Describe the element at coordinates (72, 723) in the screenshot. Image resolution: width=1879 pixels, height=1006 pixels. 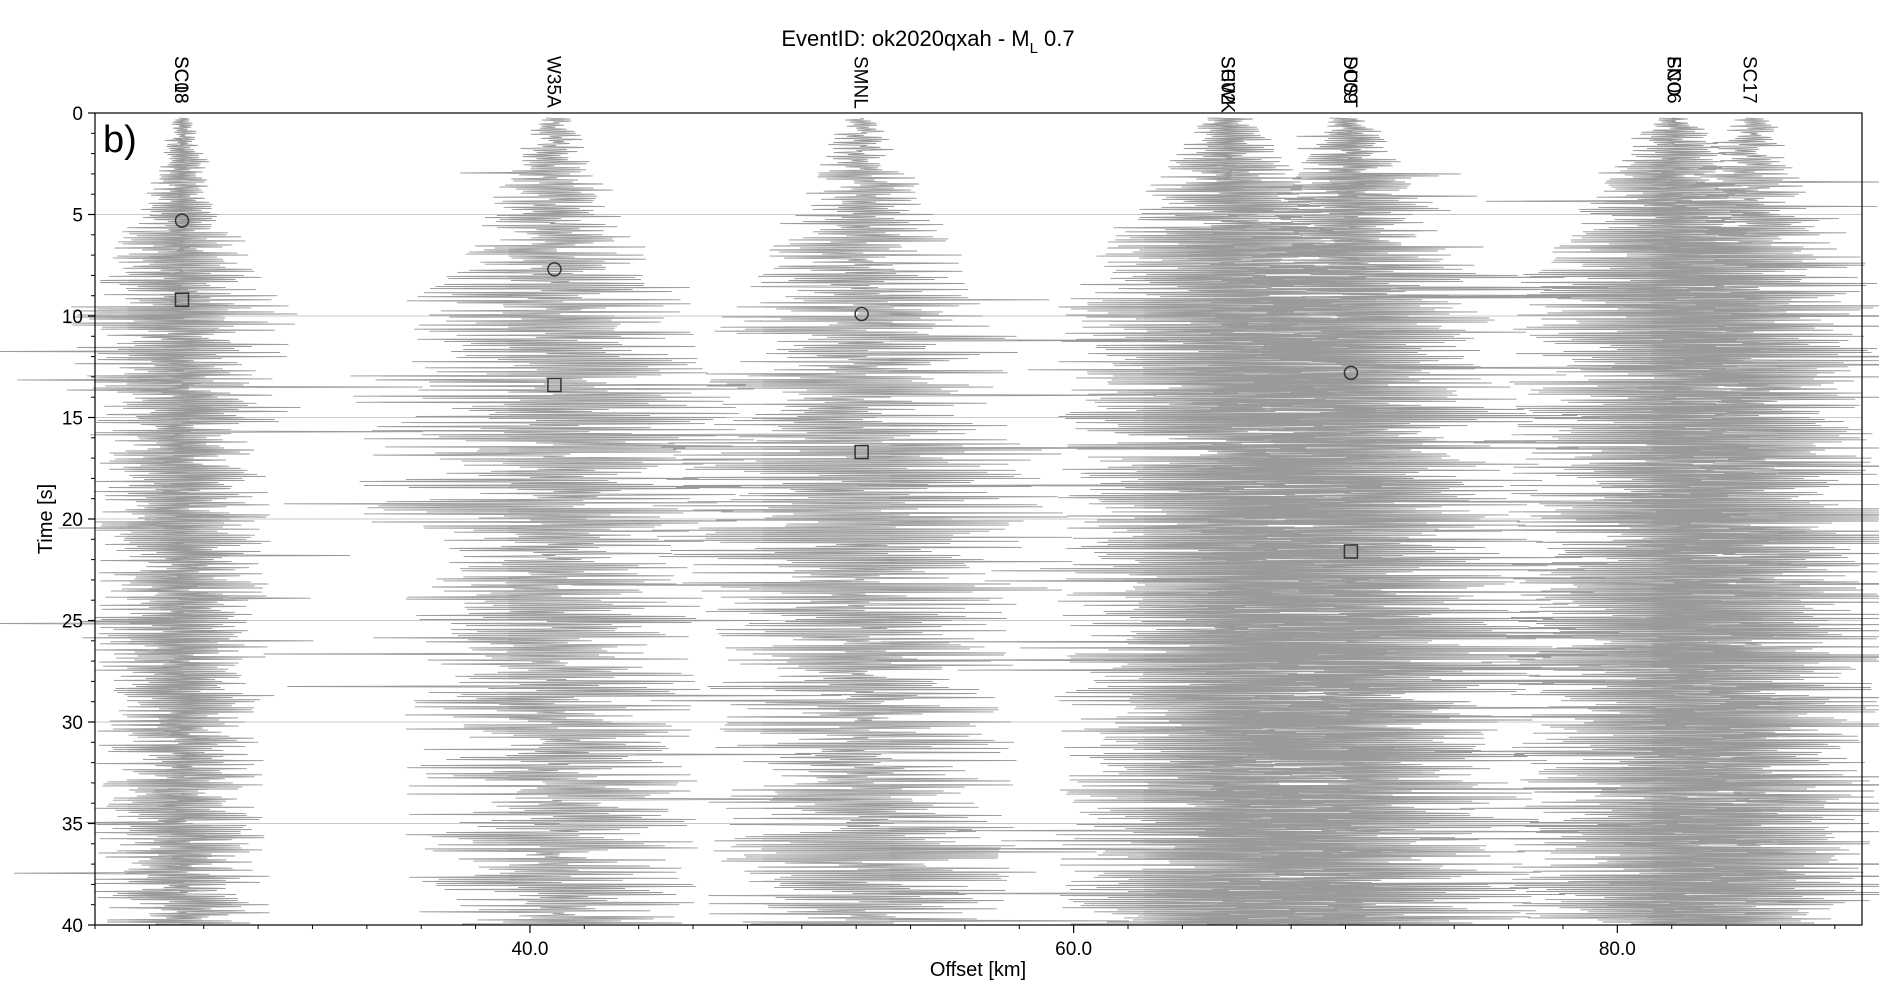
I see `y-tick-label: 30` at that location.